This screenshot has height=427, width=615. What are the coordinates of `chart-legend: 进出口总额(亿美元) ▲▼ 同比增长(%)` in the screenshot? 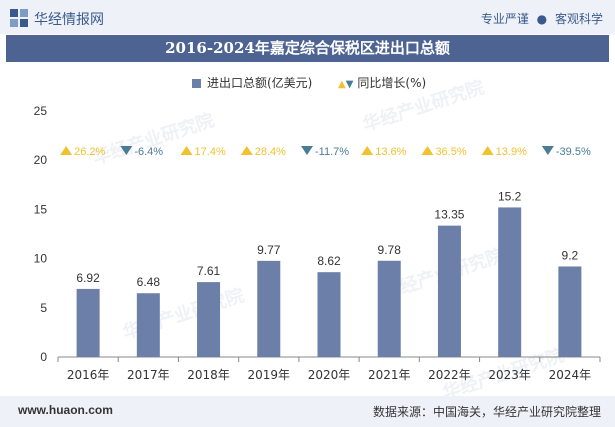 It's located at (307, 84).